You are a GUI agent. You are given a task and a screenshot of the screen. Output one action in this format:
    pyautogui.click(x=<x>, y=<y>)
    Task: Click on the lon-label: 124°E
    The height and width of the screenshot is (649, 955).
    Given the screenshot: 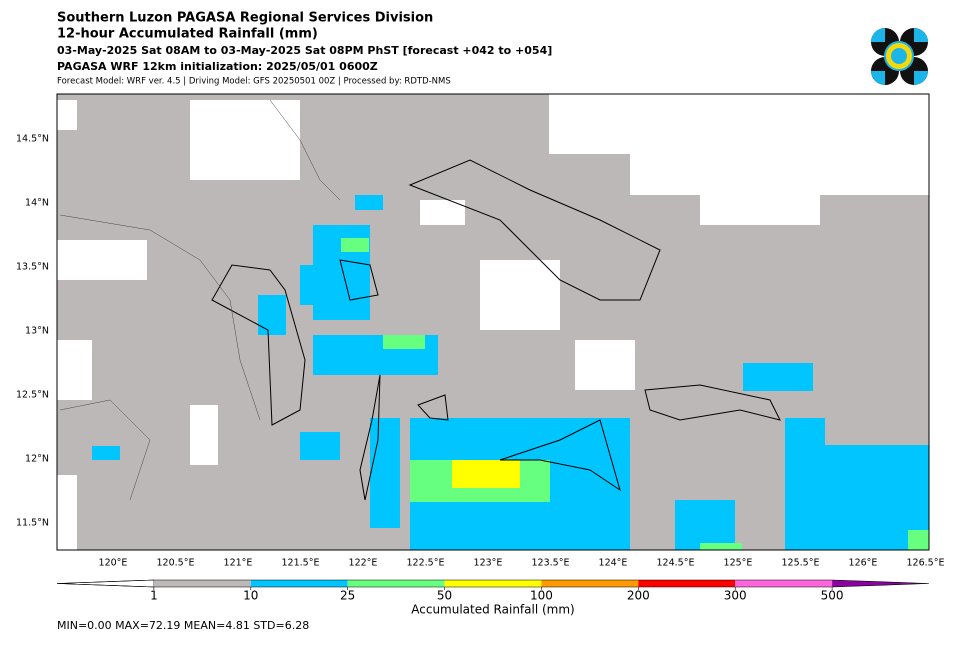 What is the action you would take?
    pyautogui.click(x=613, y=563)
    